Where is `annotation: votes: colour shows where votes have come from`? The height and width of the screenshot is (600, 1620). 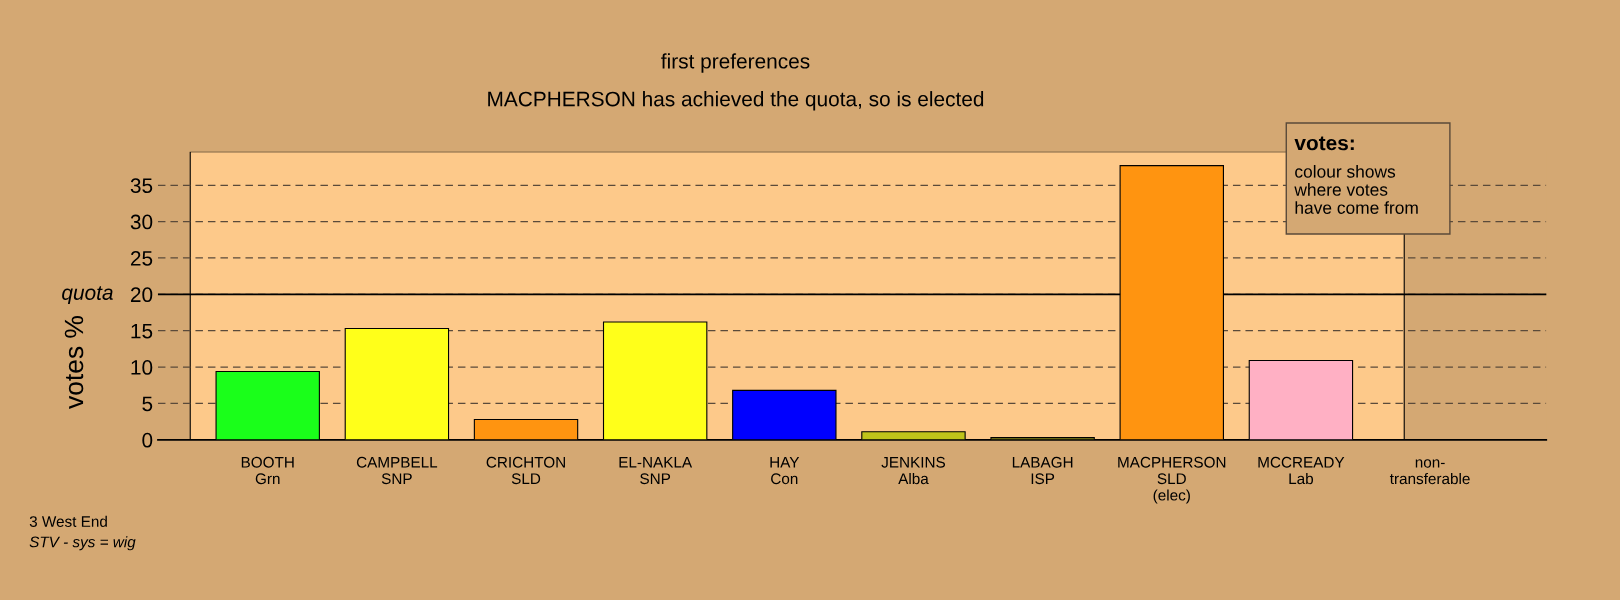 annotation: votes: colour shows where votes have come from is located at coordinates (1356, 175).